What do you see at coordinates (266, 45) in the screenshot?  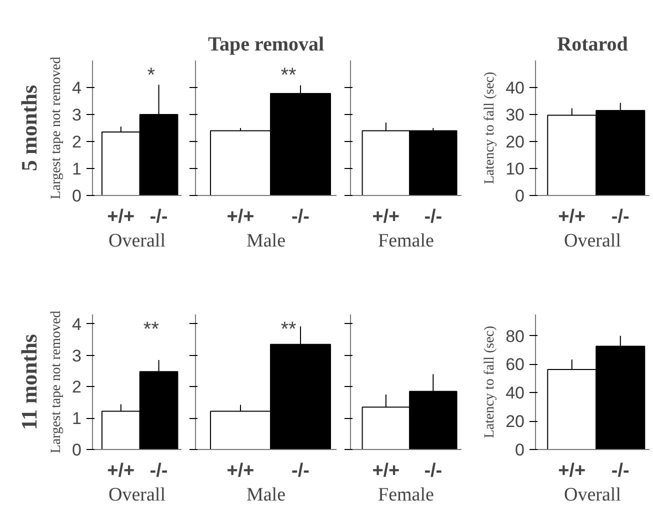 I see `chart-title: Tape removal` at bounding box center [266, 45].